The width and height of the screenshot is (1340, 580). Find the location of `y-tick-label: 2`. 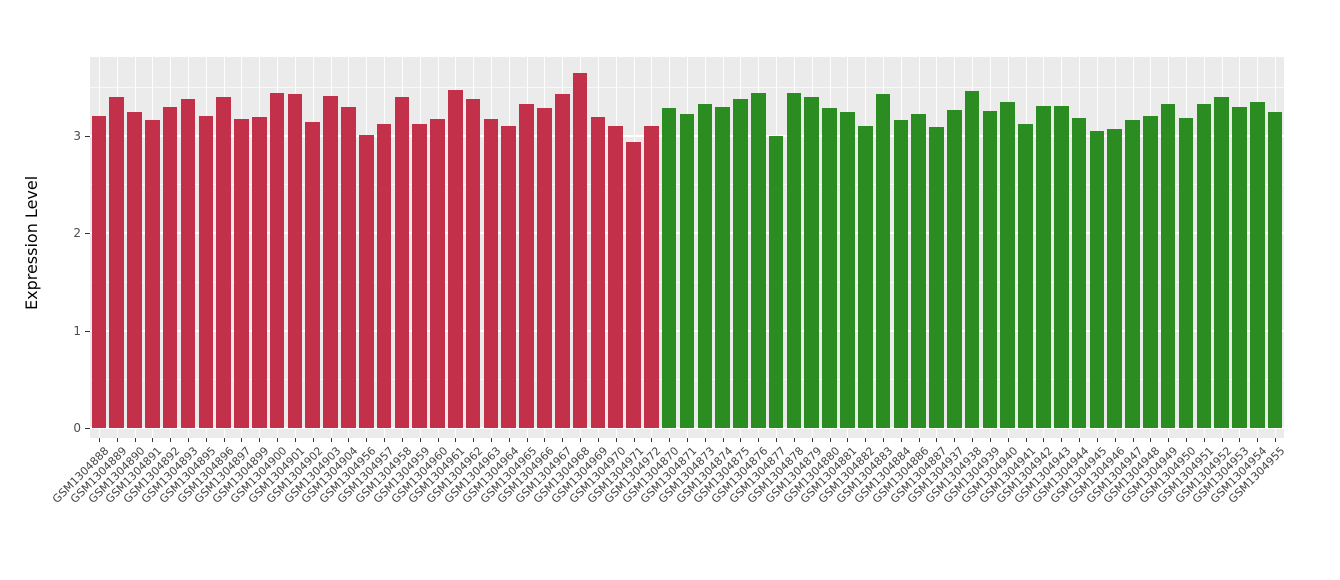

y-tick-label: 2 is located at coordinates (77, 233).